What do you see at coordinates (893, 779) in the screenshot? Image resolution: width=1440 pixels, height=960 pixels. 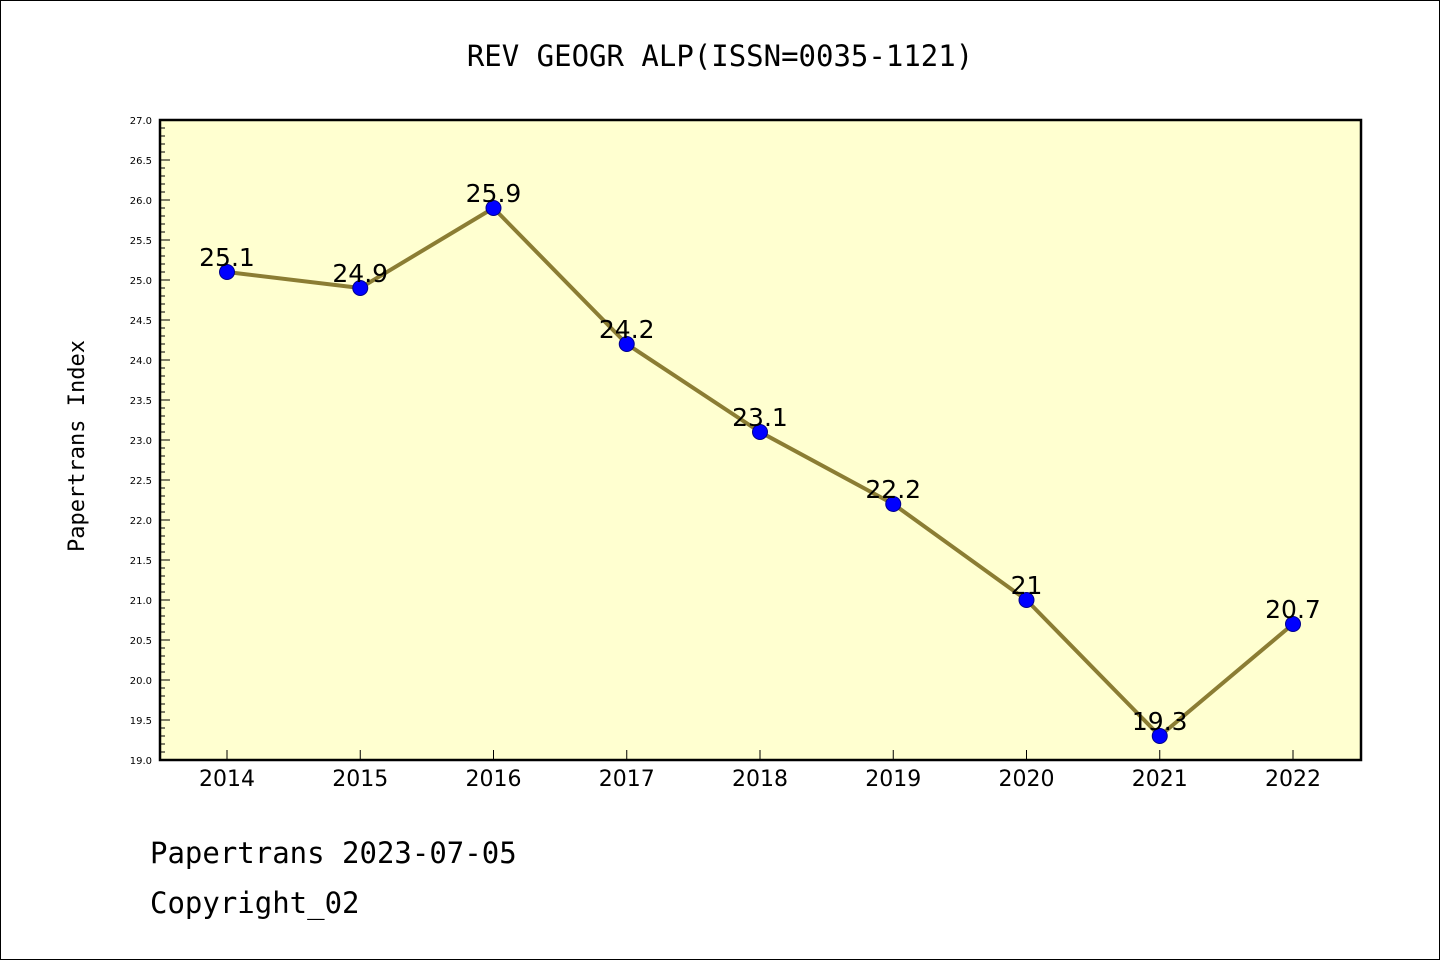 I see `x-tick-label: 2019` at bounding box center [893, 779].